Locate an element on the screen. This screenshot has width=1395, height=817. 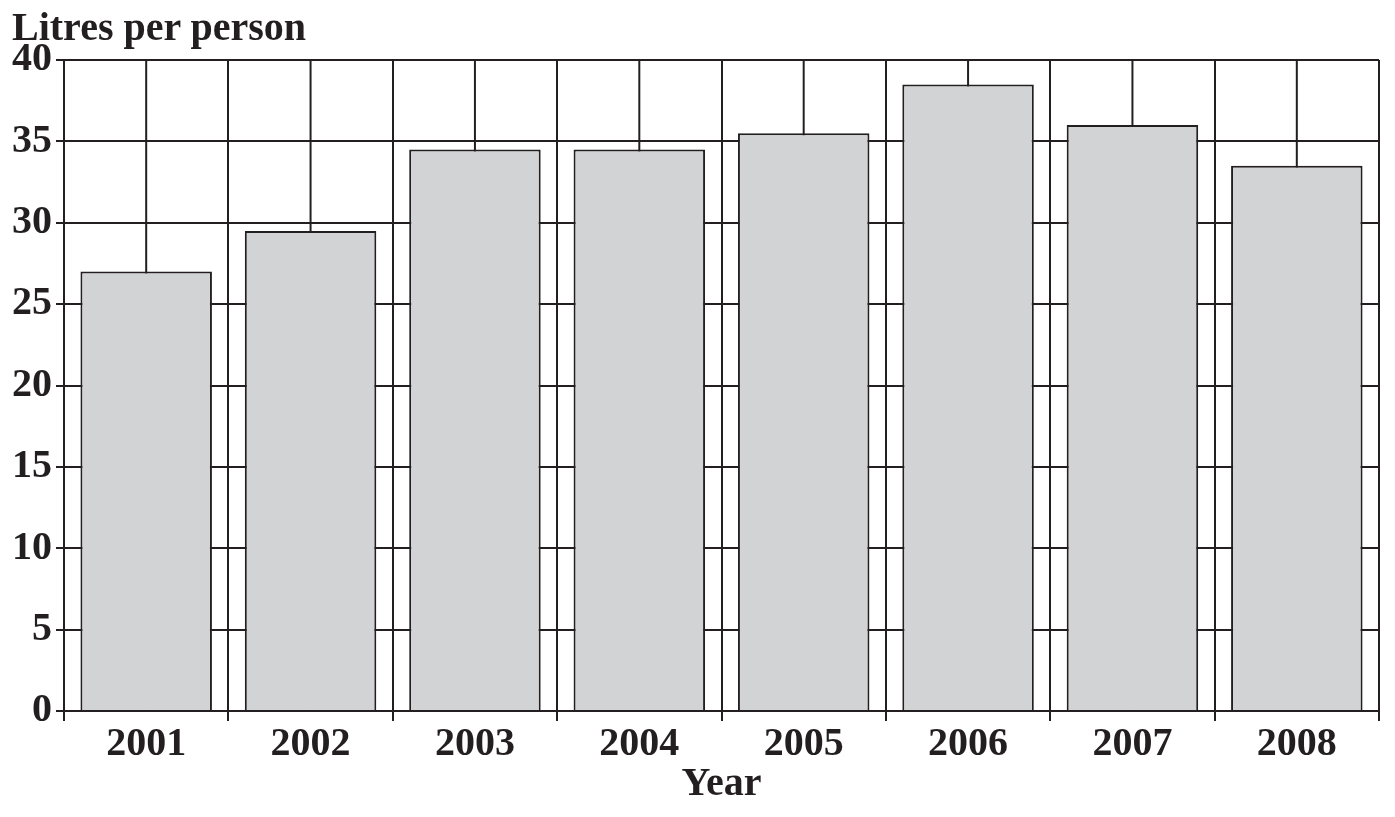
y-tick-label: 0 is located at coordinates (42, 708).